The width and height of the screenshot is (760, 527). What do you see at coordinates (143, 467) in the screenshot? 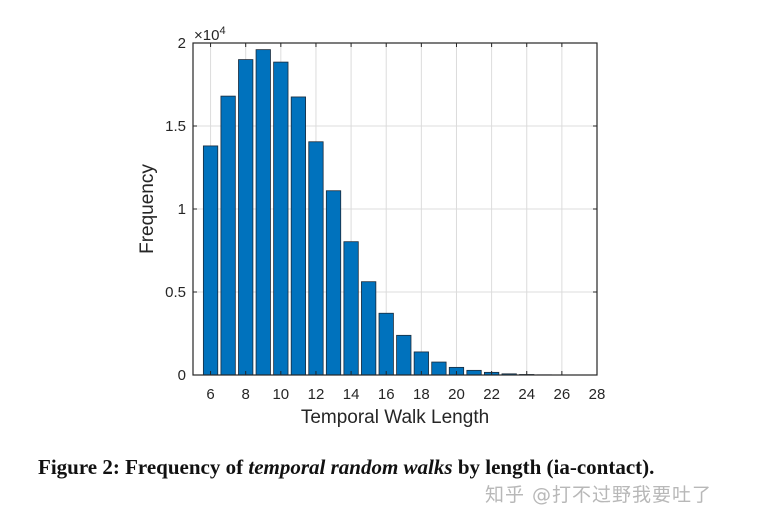
I see `caption-prefix: Figure 2: Frequency of` at bounding box center [143, 467].